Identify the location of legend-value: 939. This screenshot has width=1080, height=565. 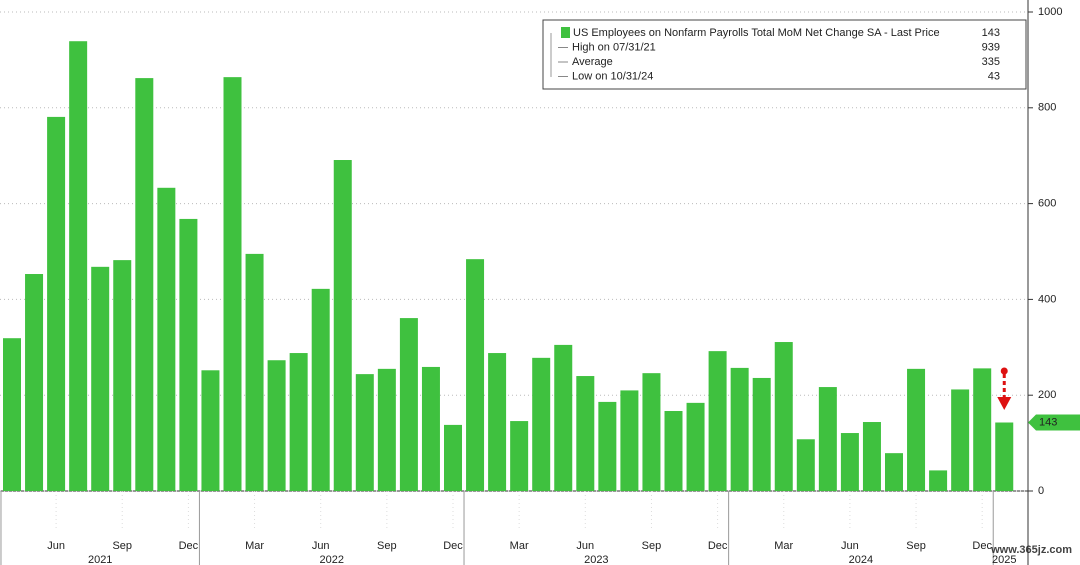
(991, 47).